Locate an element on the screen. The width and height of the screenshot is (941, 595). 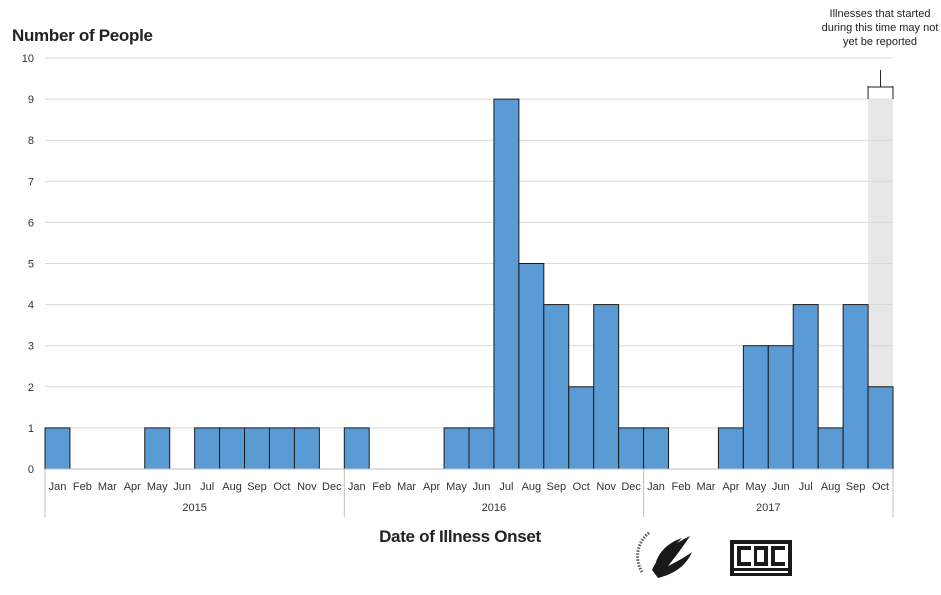
y-tick-label: 5 is located at coordinates (31, 265).